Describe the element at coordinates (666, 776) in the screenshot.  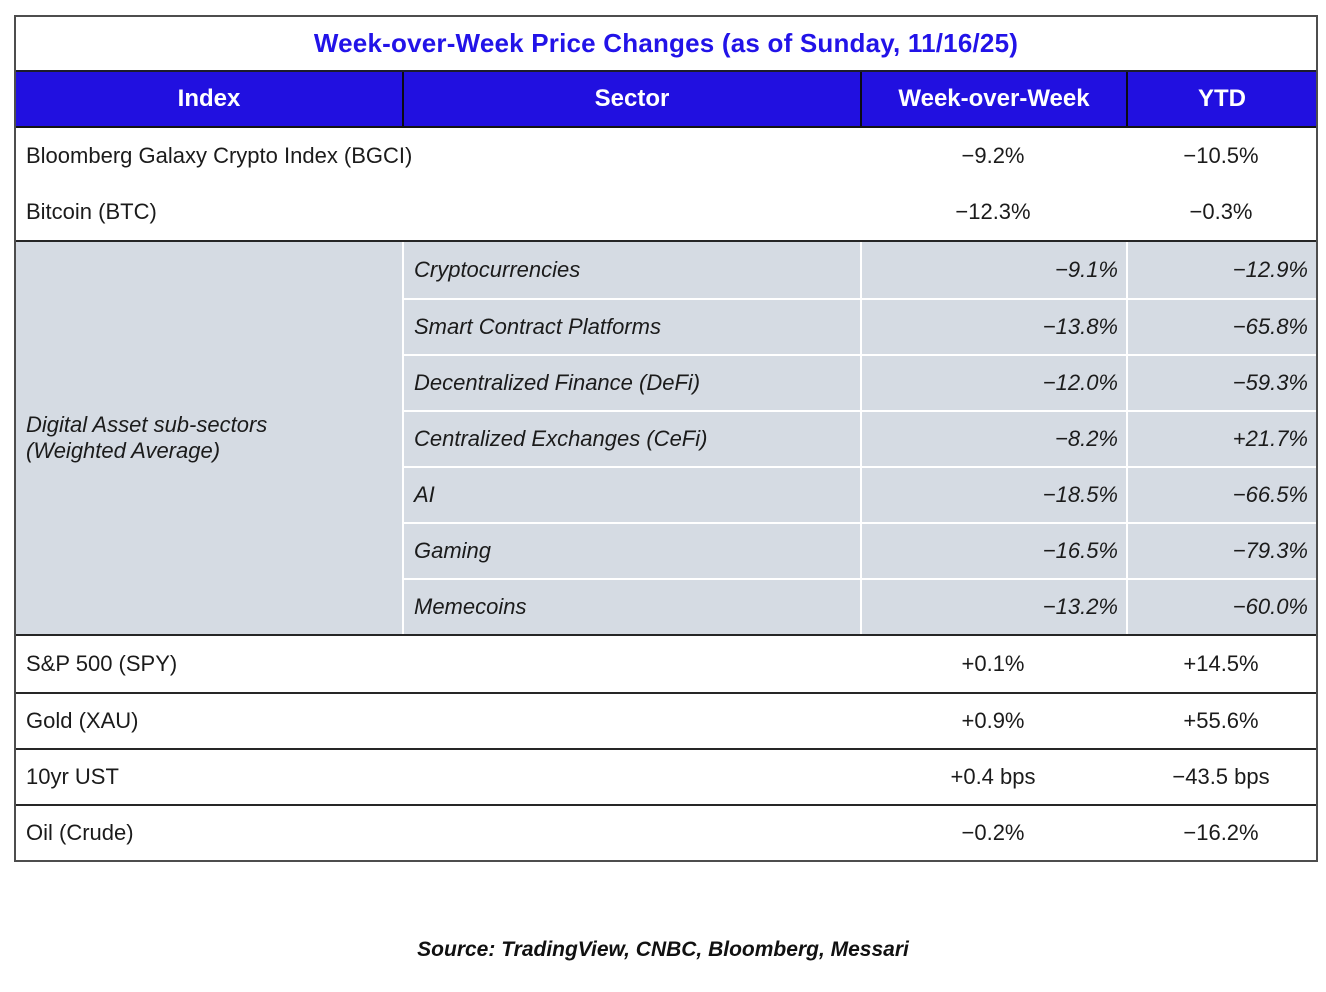
I see `table-row: 10yr UST +0.4 bps −43.5 bps` at that location.